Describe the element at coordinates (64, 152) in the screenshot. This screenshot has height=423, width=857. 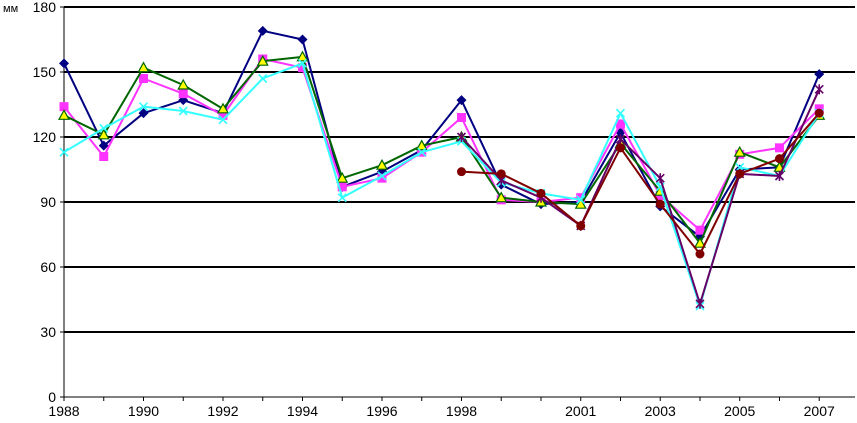
I see `series-4-point-1988` at that location.